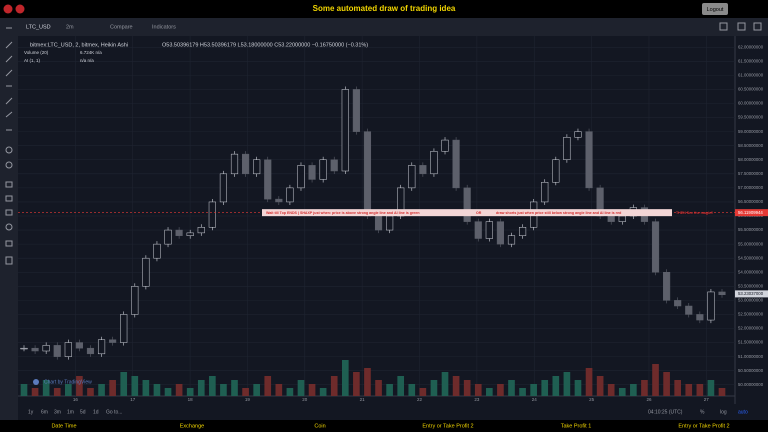 This screenshot has height=432, width=768. Describe the element at coordinates (57, 412) in the screenshot. I see `range-button: 3m` at that location.